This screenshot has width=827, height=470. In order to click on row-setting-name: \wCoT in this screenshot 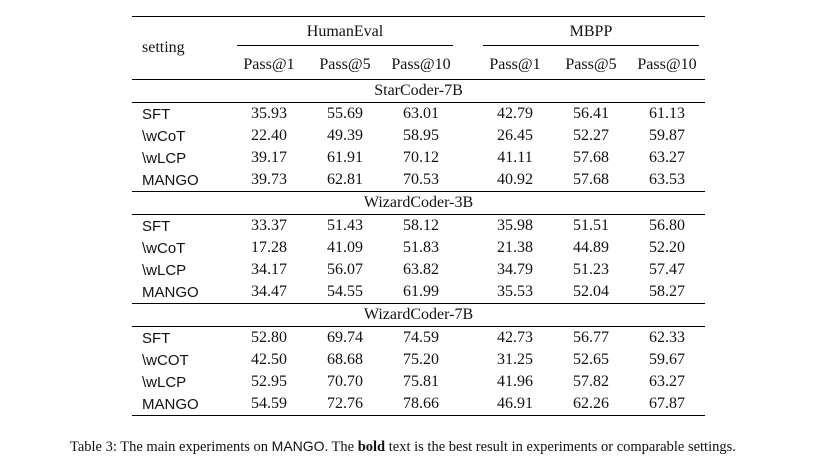, I will do `click(164, 248)`.